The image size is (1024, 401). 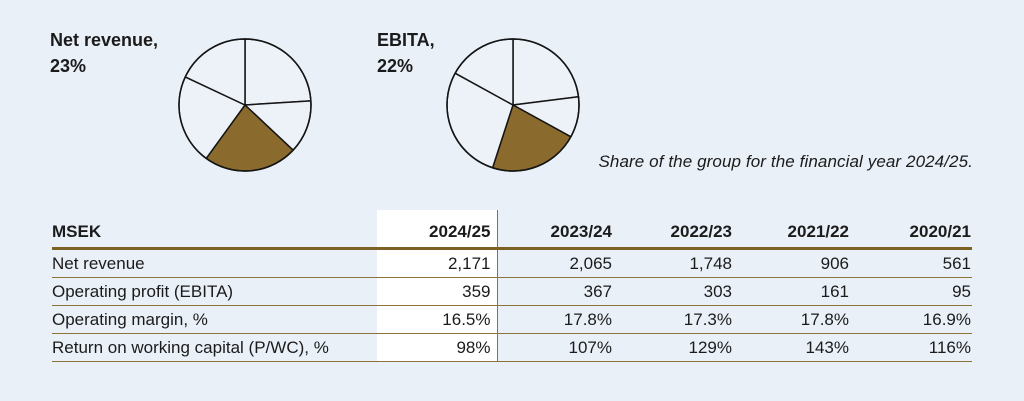 I want to click on table-header-year: 2024/25, so click(x=437, y=230).